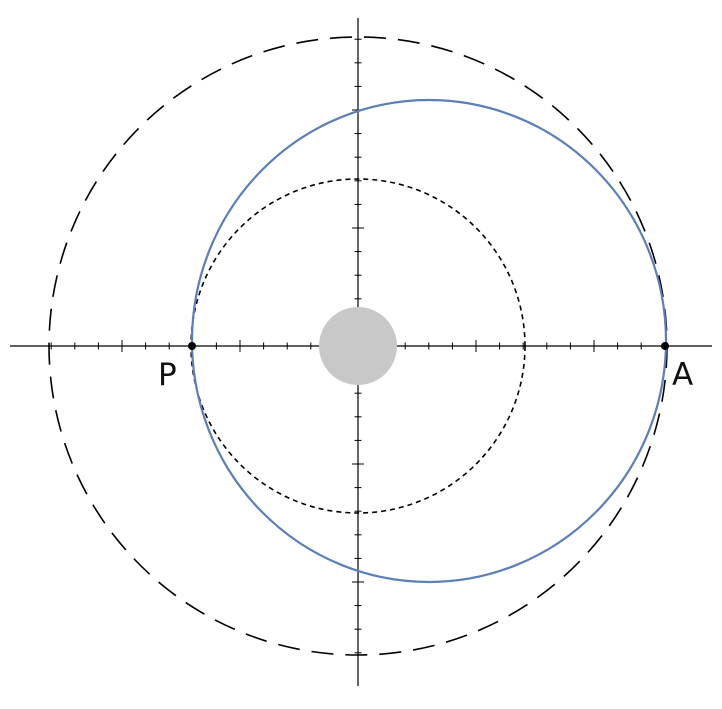  Describe the element at coordinates (167, 375) in the screenshot. I see `periapsis-label: P` at that location.